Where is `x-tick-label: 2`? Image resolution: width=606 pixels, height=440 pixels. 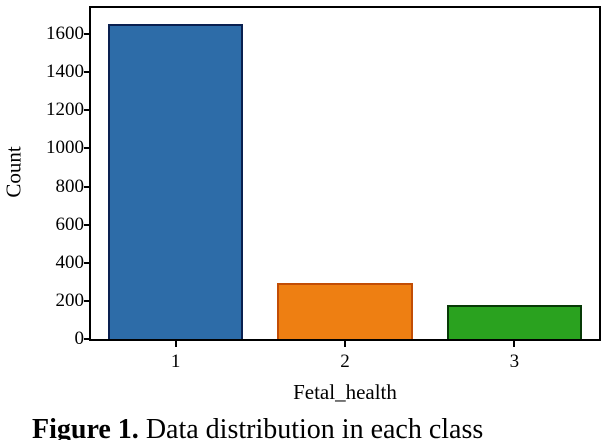
x-tick-label: 2 is located at coordinates (345, 361).